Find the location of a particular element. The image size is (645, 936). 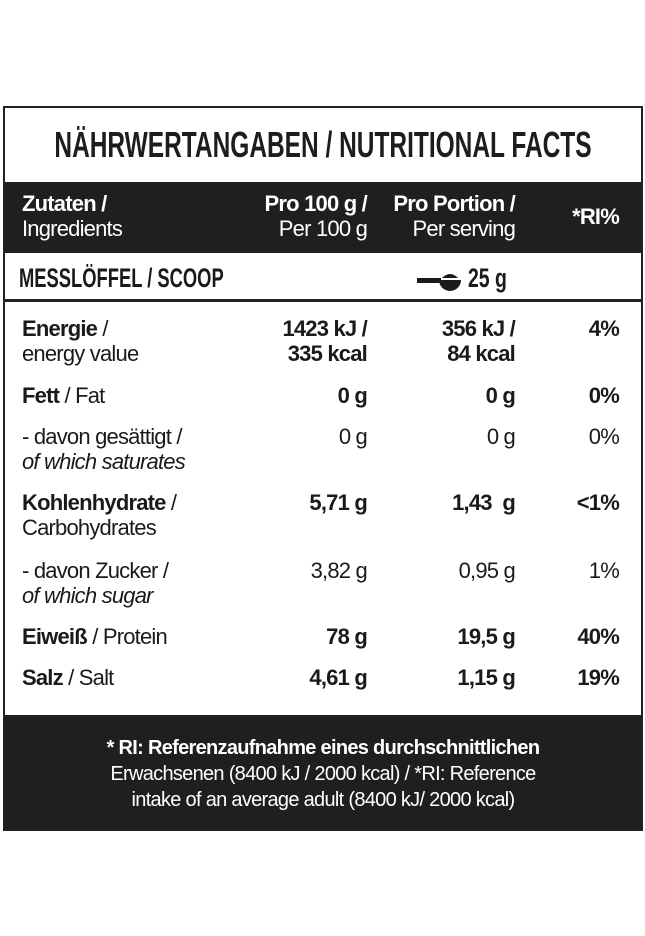

per-serving-value: 356 kJ /84 kcal is located at coordinates (478, 341).